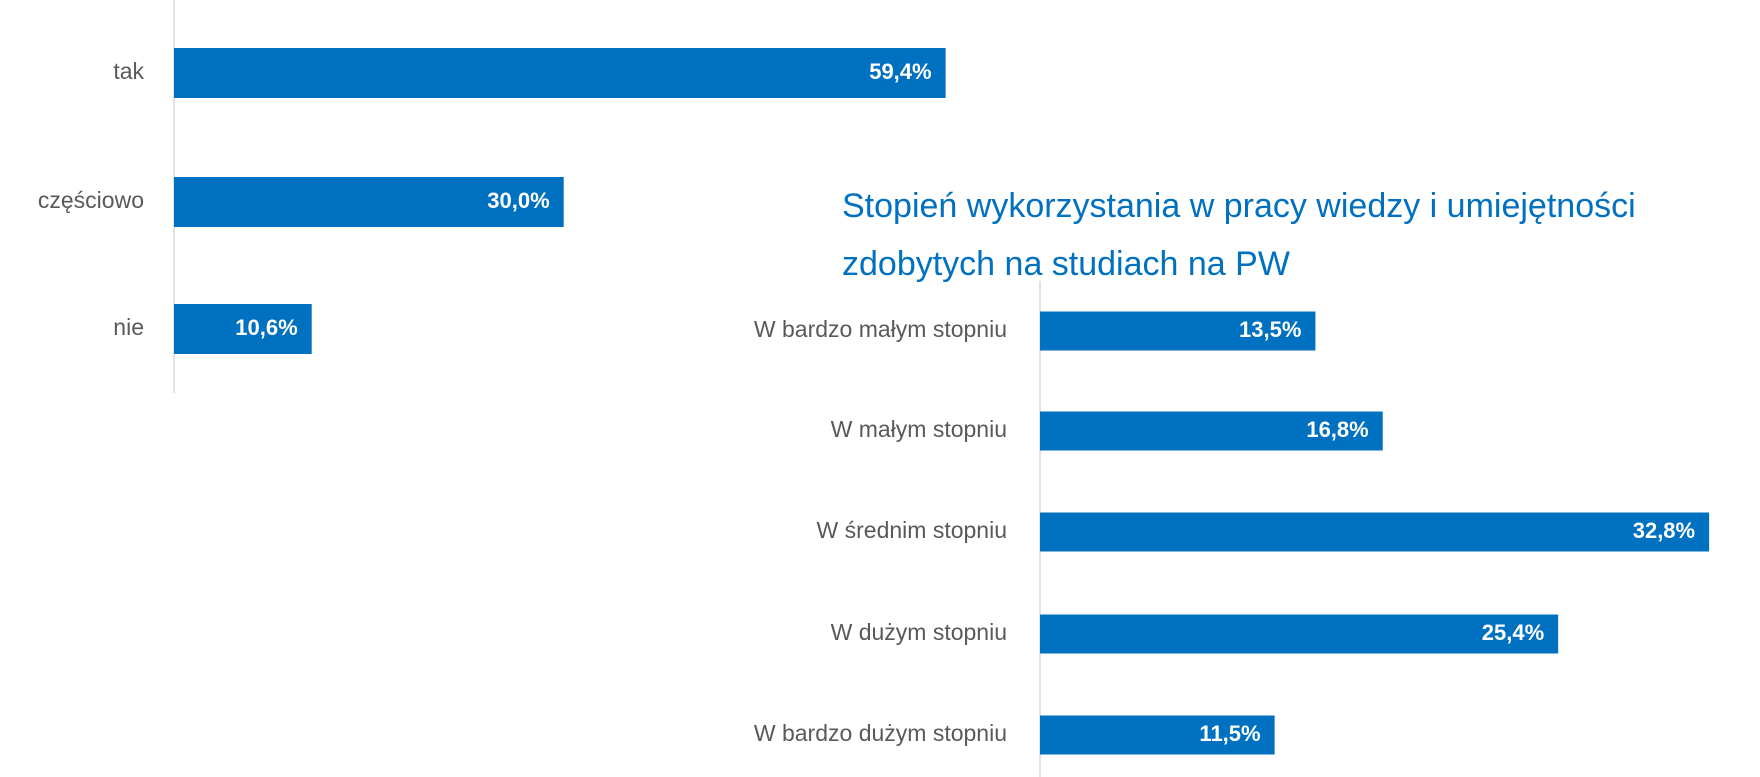 Image resolution: width=1760 pixels, height=777 pixels. Describe the element at coordinates (1337, 429) in the screenshot. I see `value-label: 16,8%` at that location.